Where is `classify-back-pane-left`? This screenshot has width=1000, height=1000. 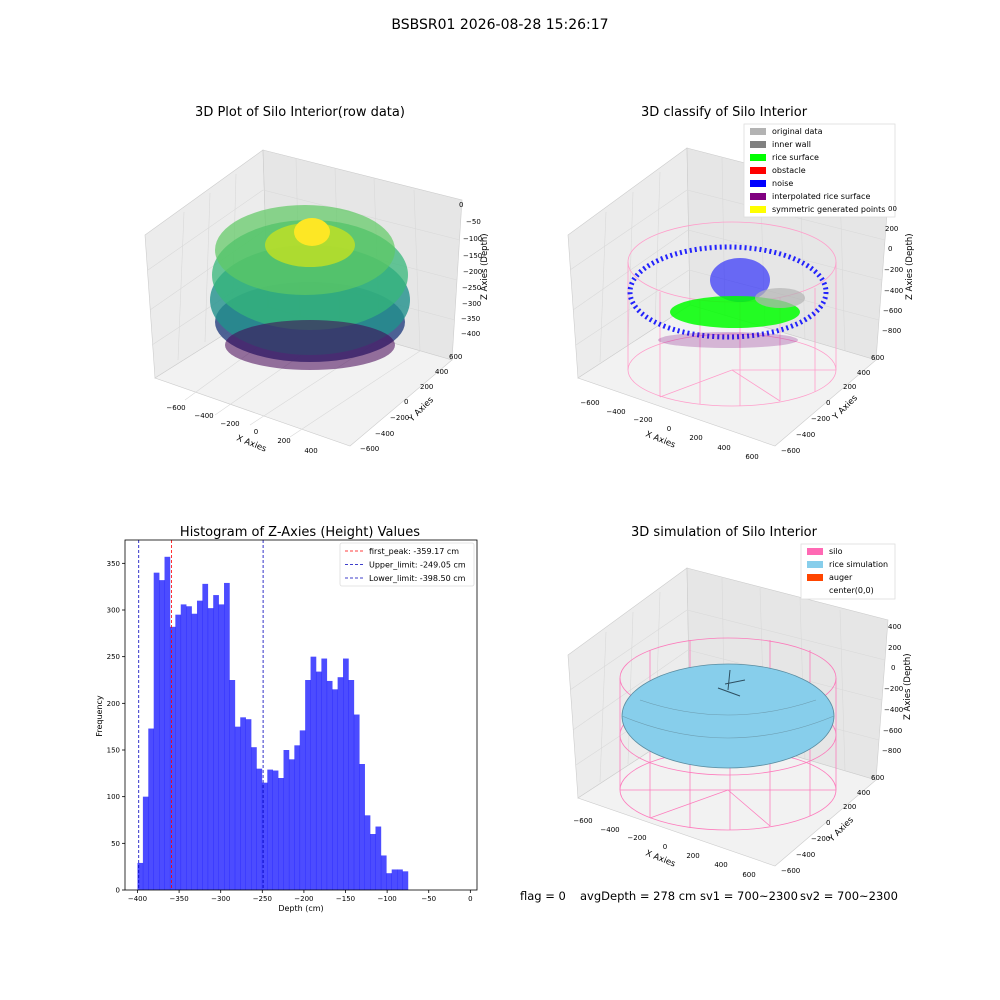 classify-back-pane-left is located at coordinates (629, 263).